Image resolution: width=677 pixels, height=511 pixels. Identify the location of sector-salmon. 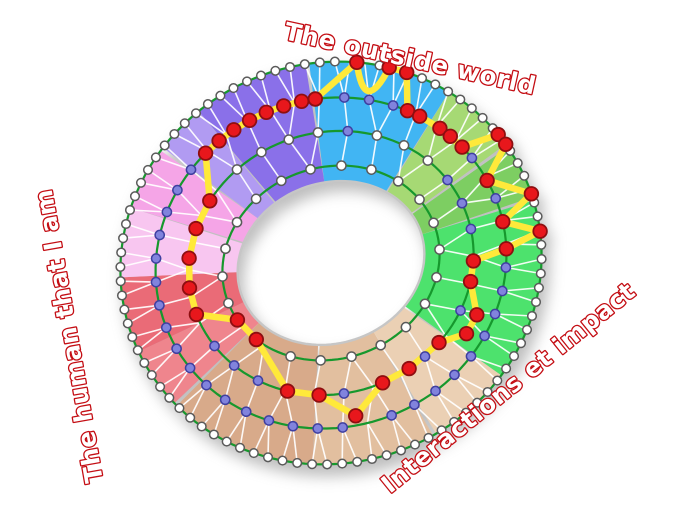
(199, 352).